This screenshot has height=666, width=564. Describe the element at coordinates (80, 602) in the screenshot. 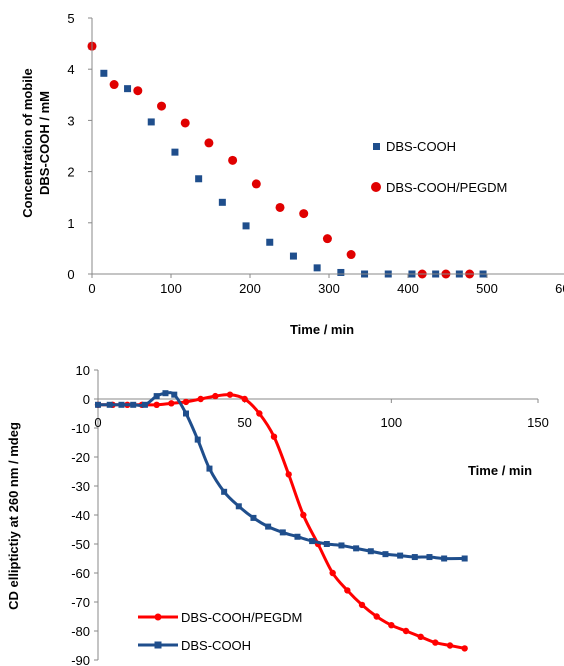

I see `bottom-y-tick-label: -70` at that location.